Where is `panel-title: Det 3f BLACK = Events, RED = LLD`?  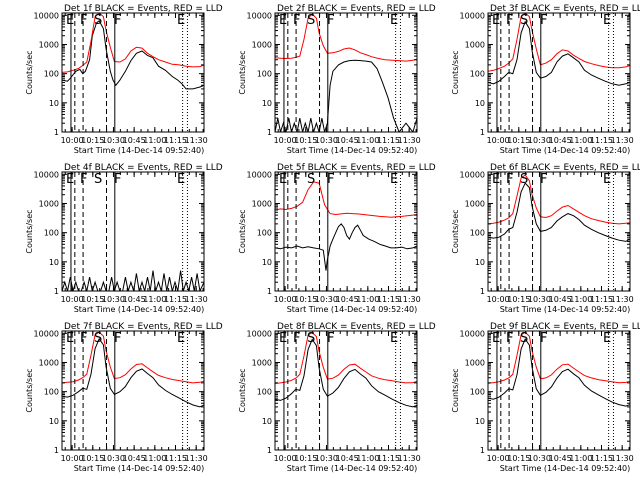 panel-title: Det 3f BLACK = Events, RED = LLD is located at coordinates (565, 9).